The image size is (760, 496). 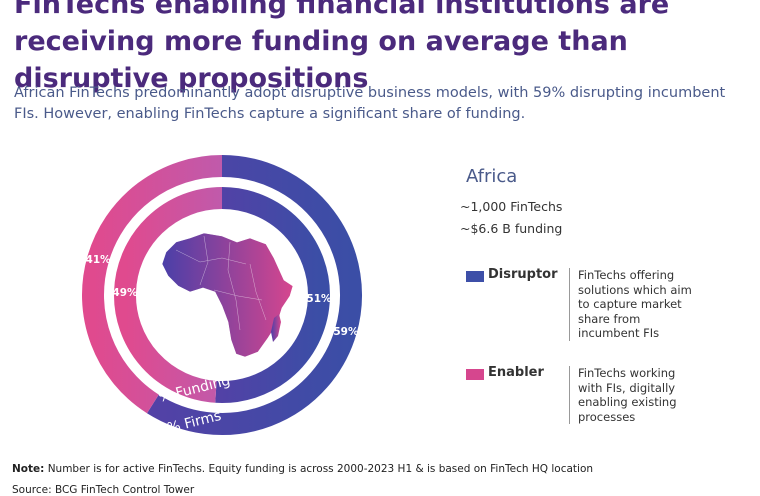 I want to click on legend-label-enabler: Enabler, so click(x=516, y=372).